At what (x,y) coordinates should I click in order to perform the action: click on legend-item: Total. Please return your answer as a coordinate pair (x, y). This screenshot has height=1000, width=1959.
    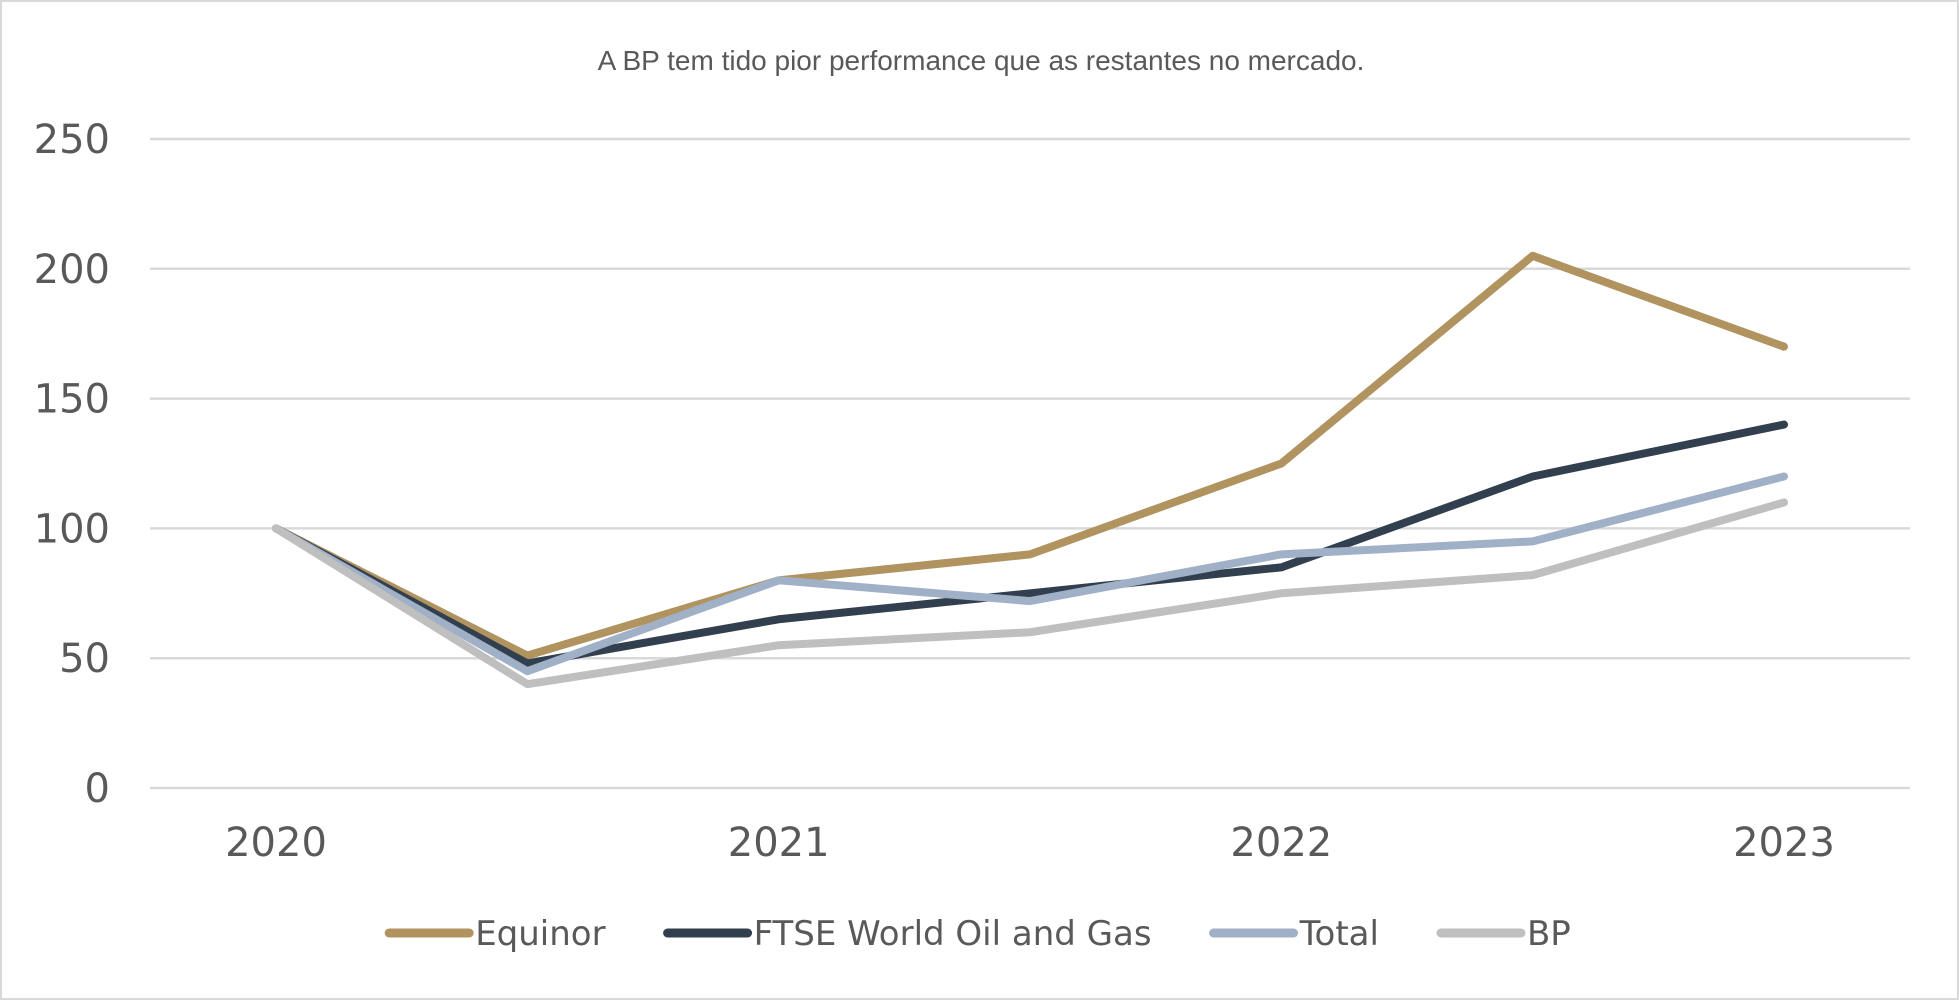
    Looking at the image, I should click on (1294, 934).